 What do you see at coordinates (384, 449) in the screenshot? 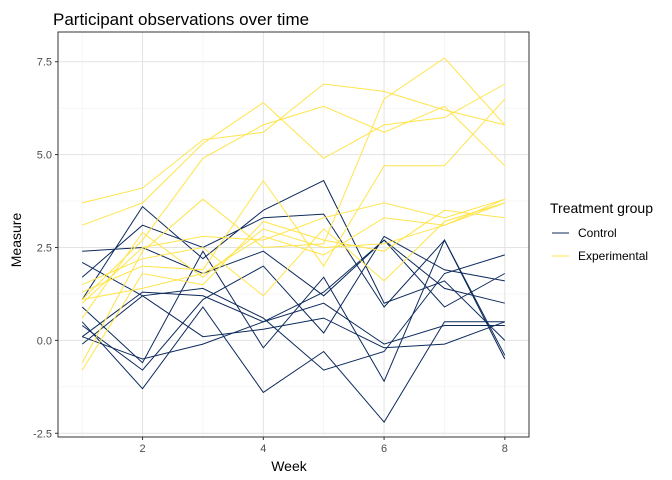
I see `x-tick-label: 6` at bounding box center [384, 449].